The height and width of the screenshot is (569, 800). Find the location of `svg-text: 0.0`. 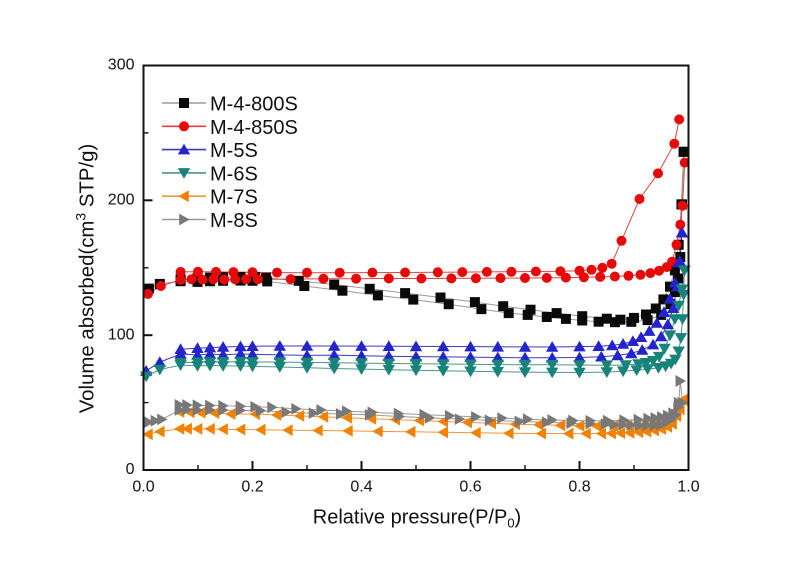

svg-text: 0.0 is located at coordinates (143, 487).